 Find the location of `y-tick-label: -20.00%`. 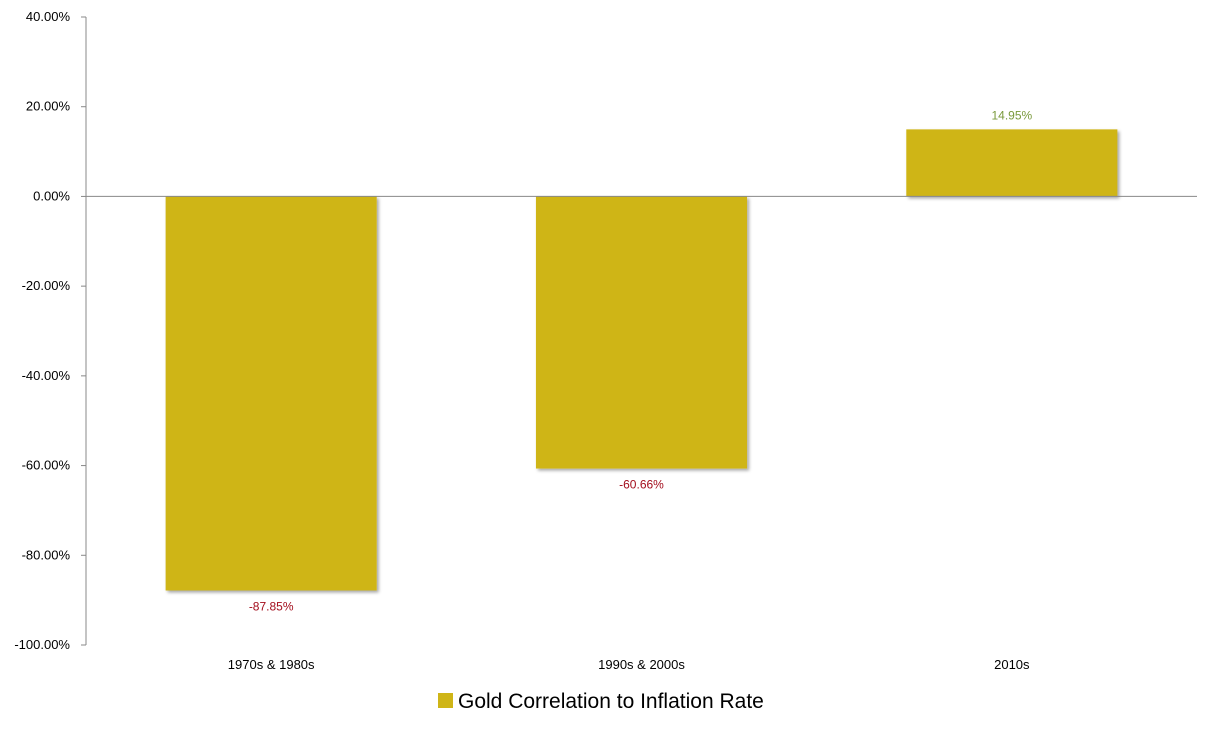

y-tick-label: -20.00% is located at coordinates (46, 285).